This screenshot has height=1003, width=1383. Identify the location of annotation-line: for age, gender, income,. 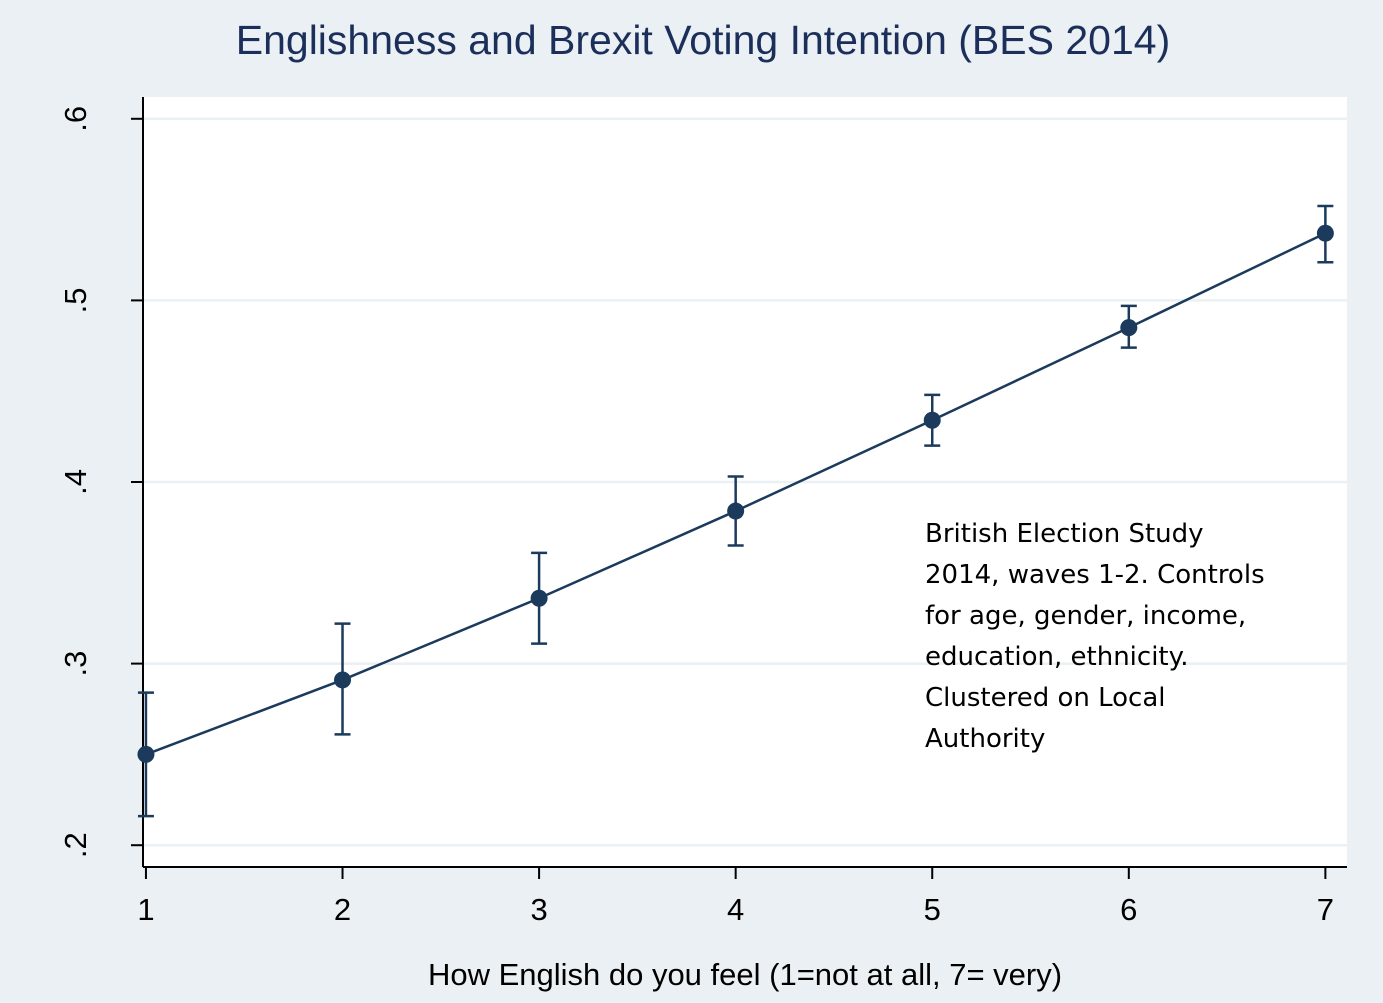
(1085, 616).